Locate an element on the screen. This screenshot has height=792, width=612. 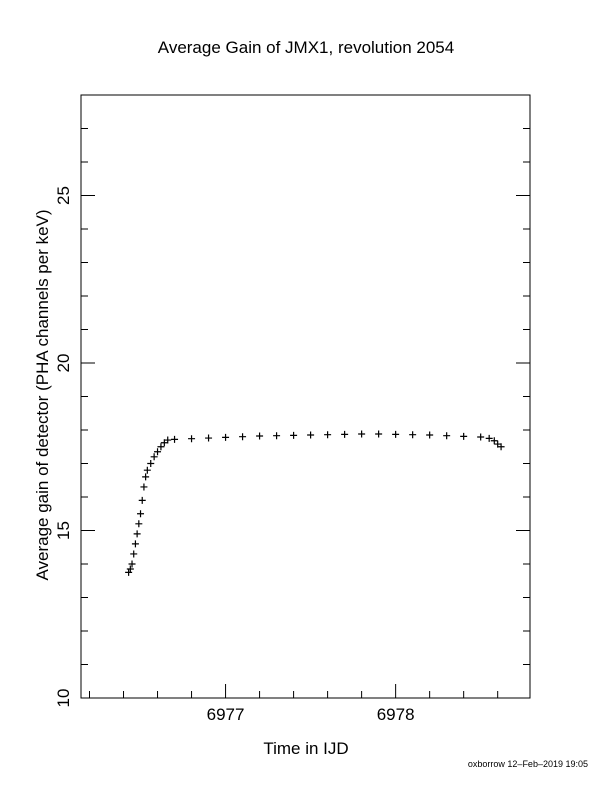
x-axis-label: Time in IJD is located at coordinates (305, 748).